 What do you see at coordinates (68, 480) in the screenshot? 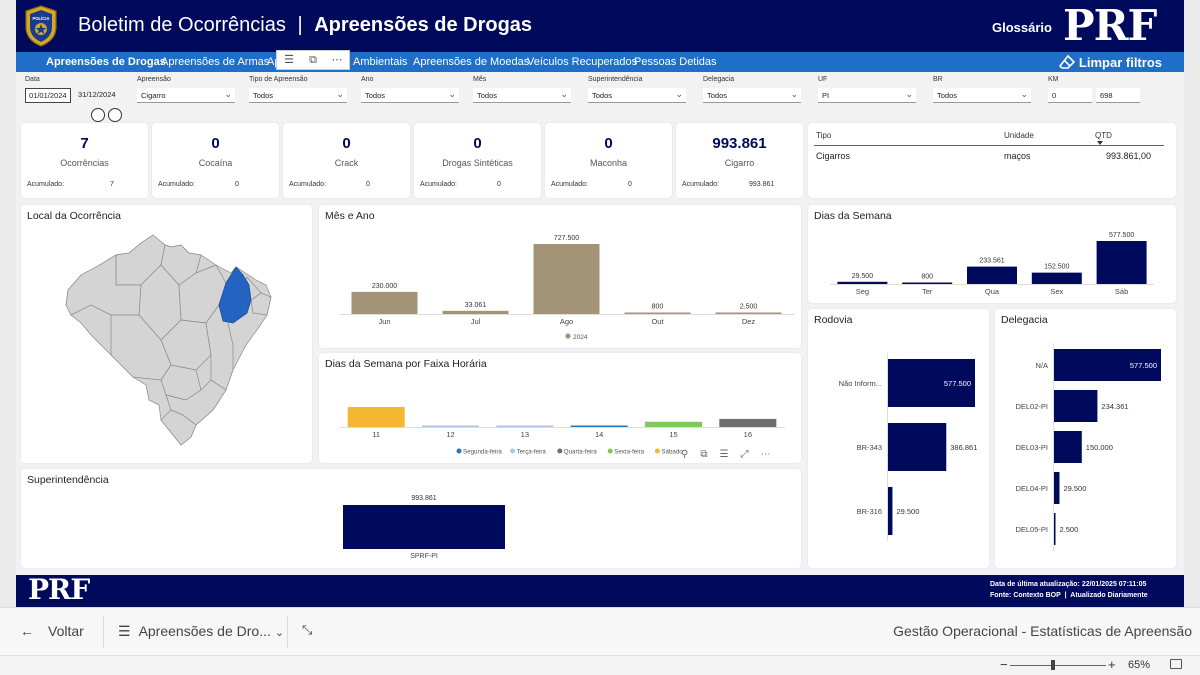
I see `chart-title: Superintendência` at bounding box center [68, 480].